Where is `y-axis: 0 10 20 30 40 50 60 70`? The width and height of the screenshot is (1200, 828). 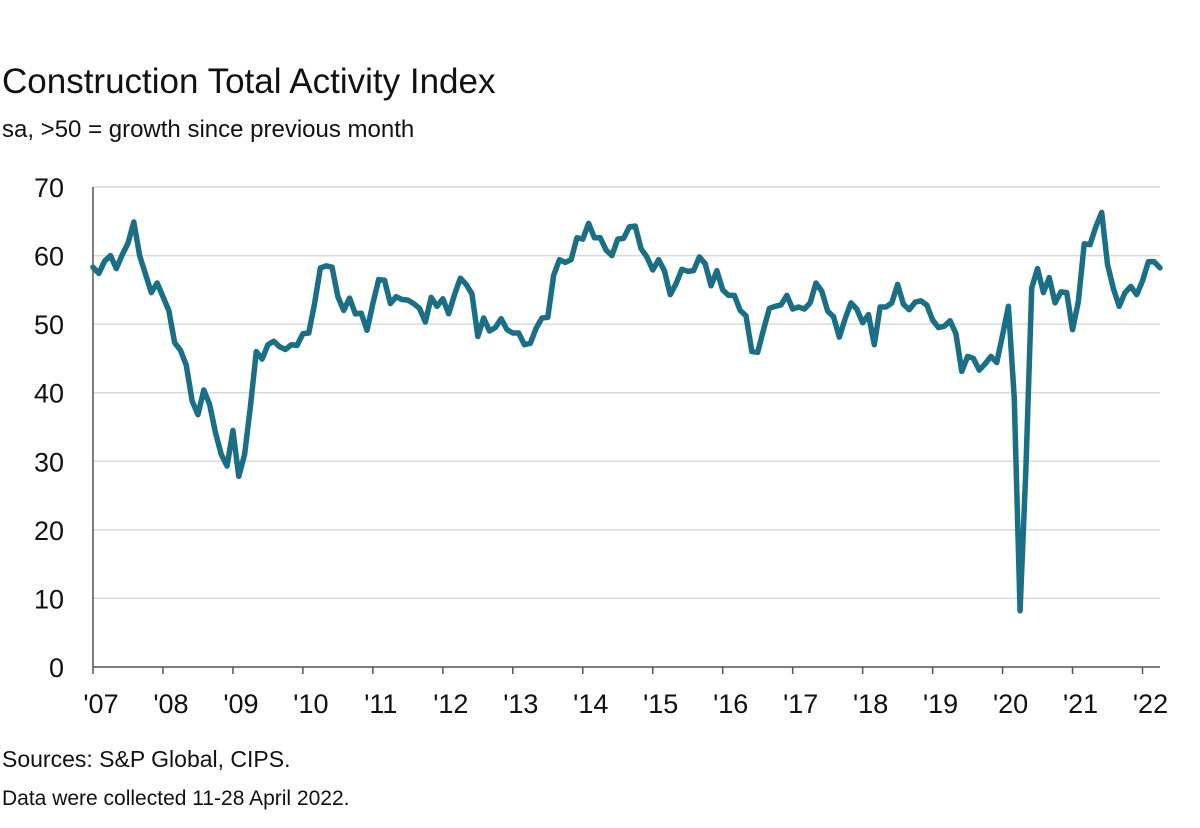 y-axis: 0 10 20 30 40 50 60 70 is located at coordinates (64, 428).